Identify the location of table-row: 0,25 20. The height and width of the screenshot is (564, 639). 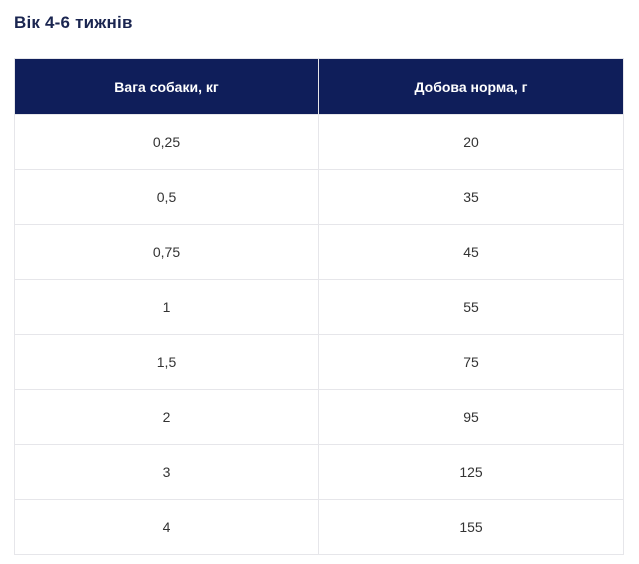
(319, 142).